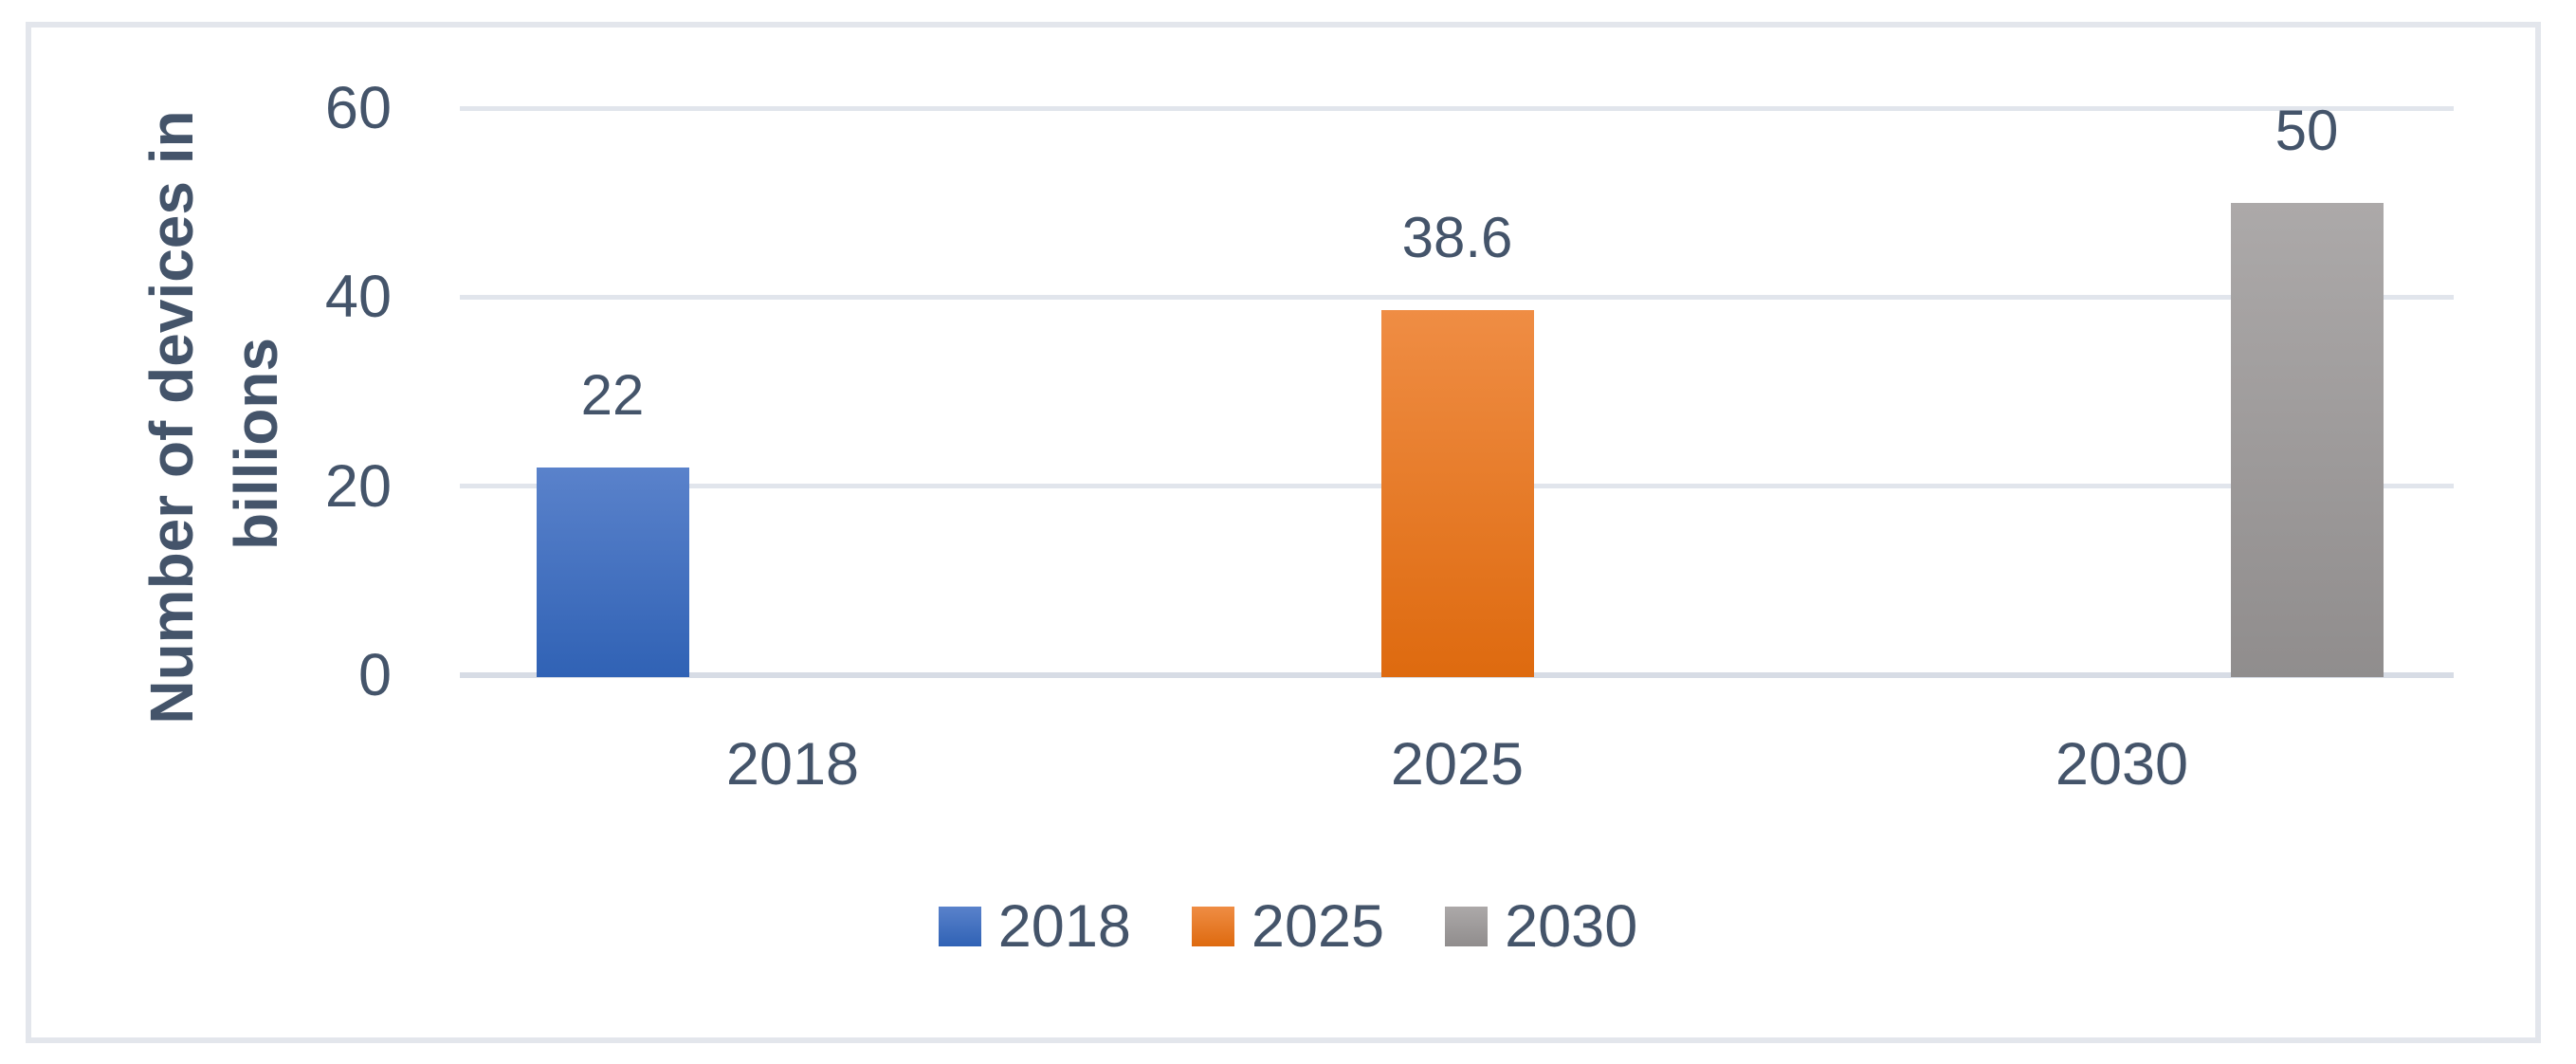  Describe the element at coordinates (1457, 764) in the screenshot. I see `x-axis-label-2025: 2025` at that location.